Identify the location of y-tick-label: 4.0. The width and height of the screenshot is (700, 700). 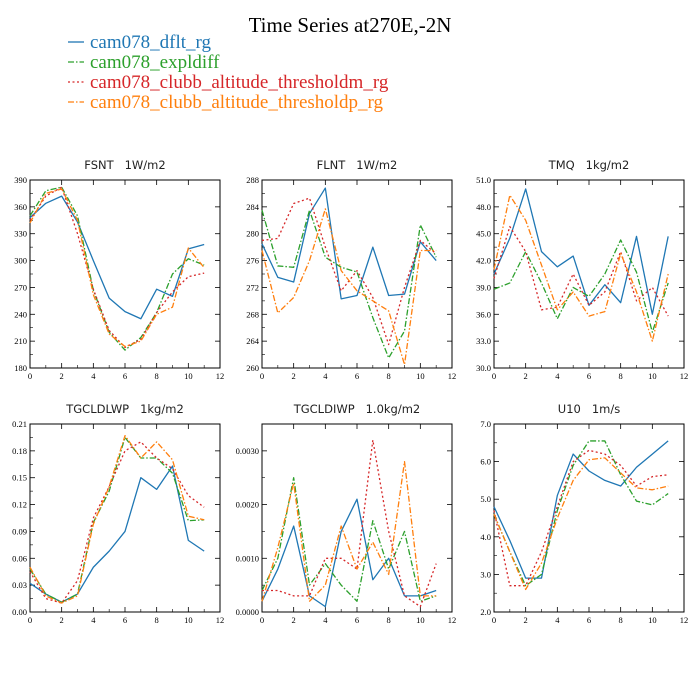
(485, 537).